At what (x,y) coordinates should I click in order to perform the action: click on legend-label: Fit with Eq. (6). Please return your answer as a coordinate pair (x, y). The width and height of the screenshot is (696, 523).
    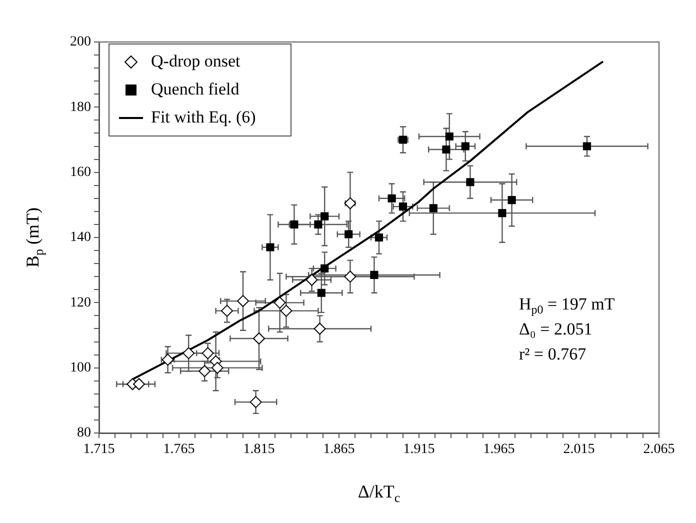
    Looking at the image, I should click on (203, 116).